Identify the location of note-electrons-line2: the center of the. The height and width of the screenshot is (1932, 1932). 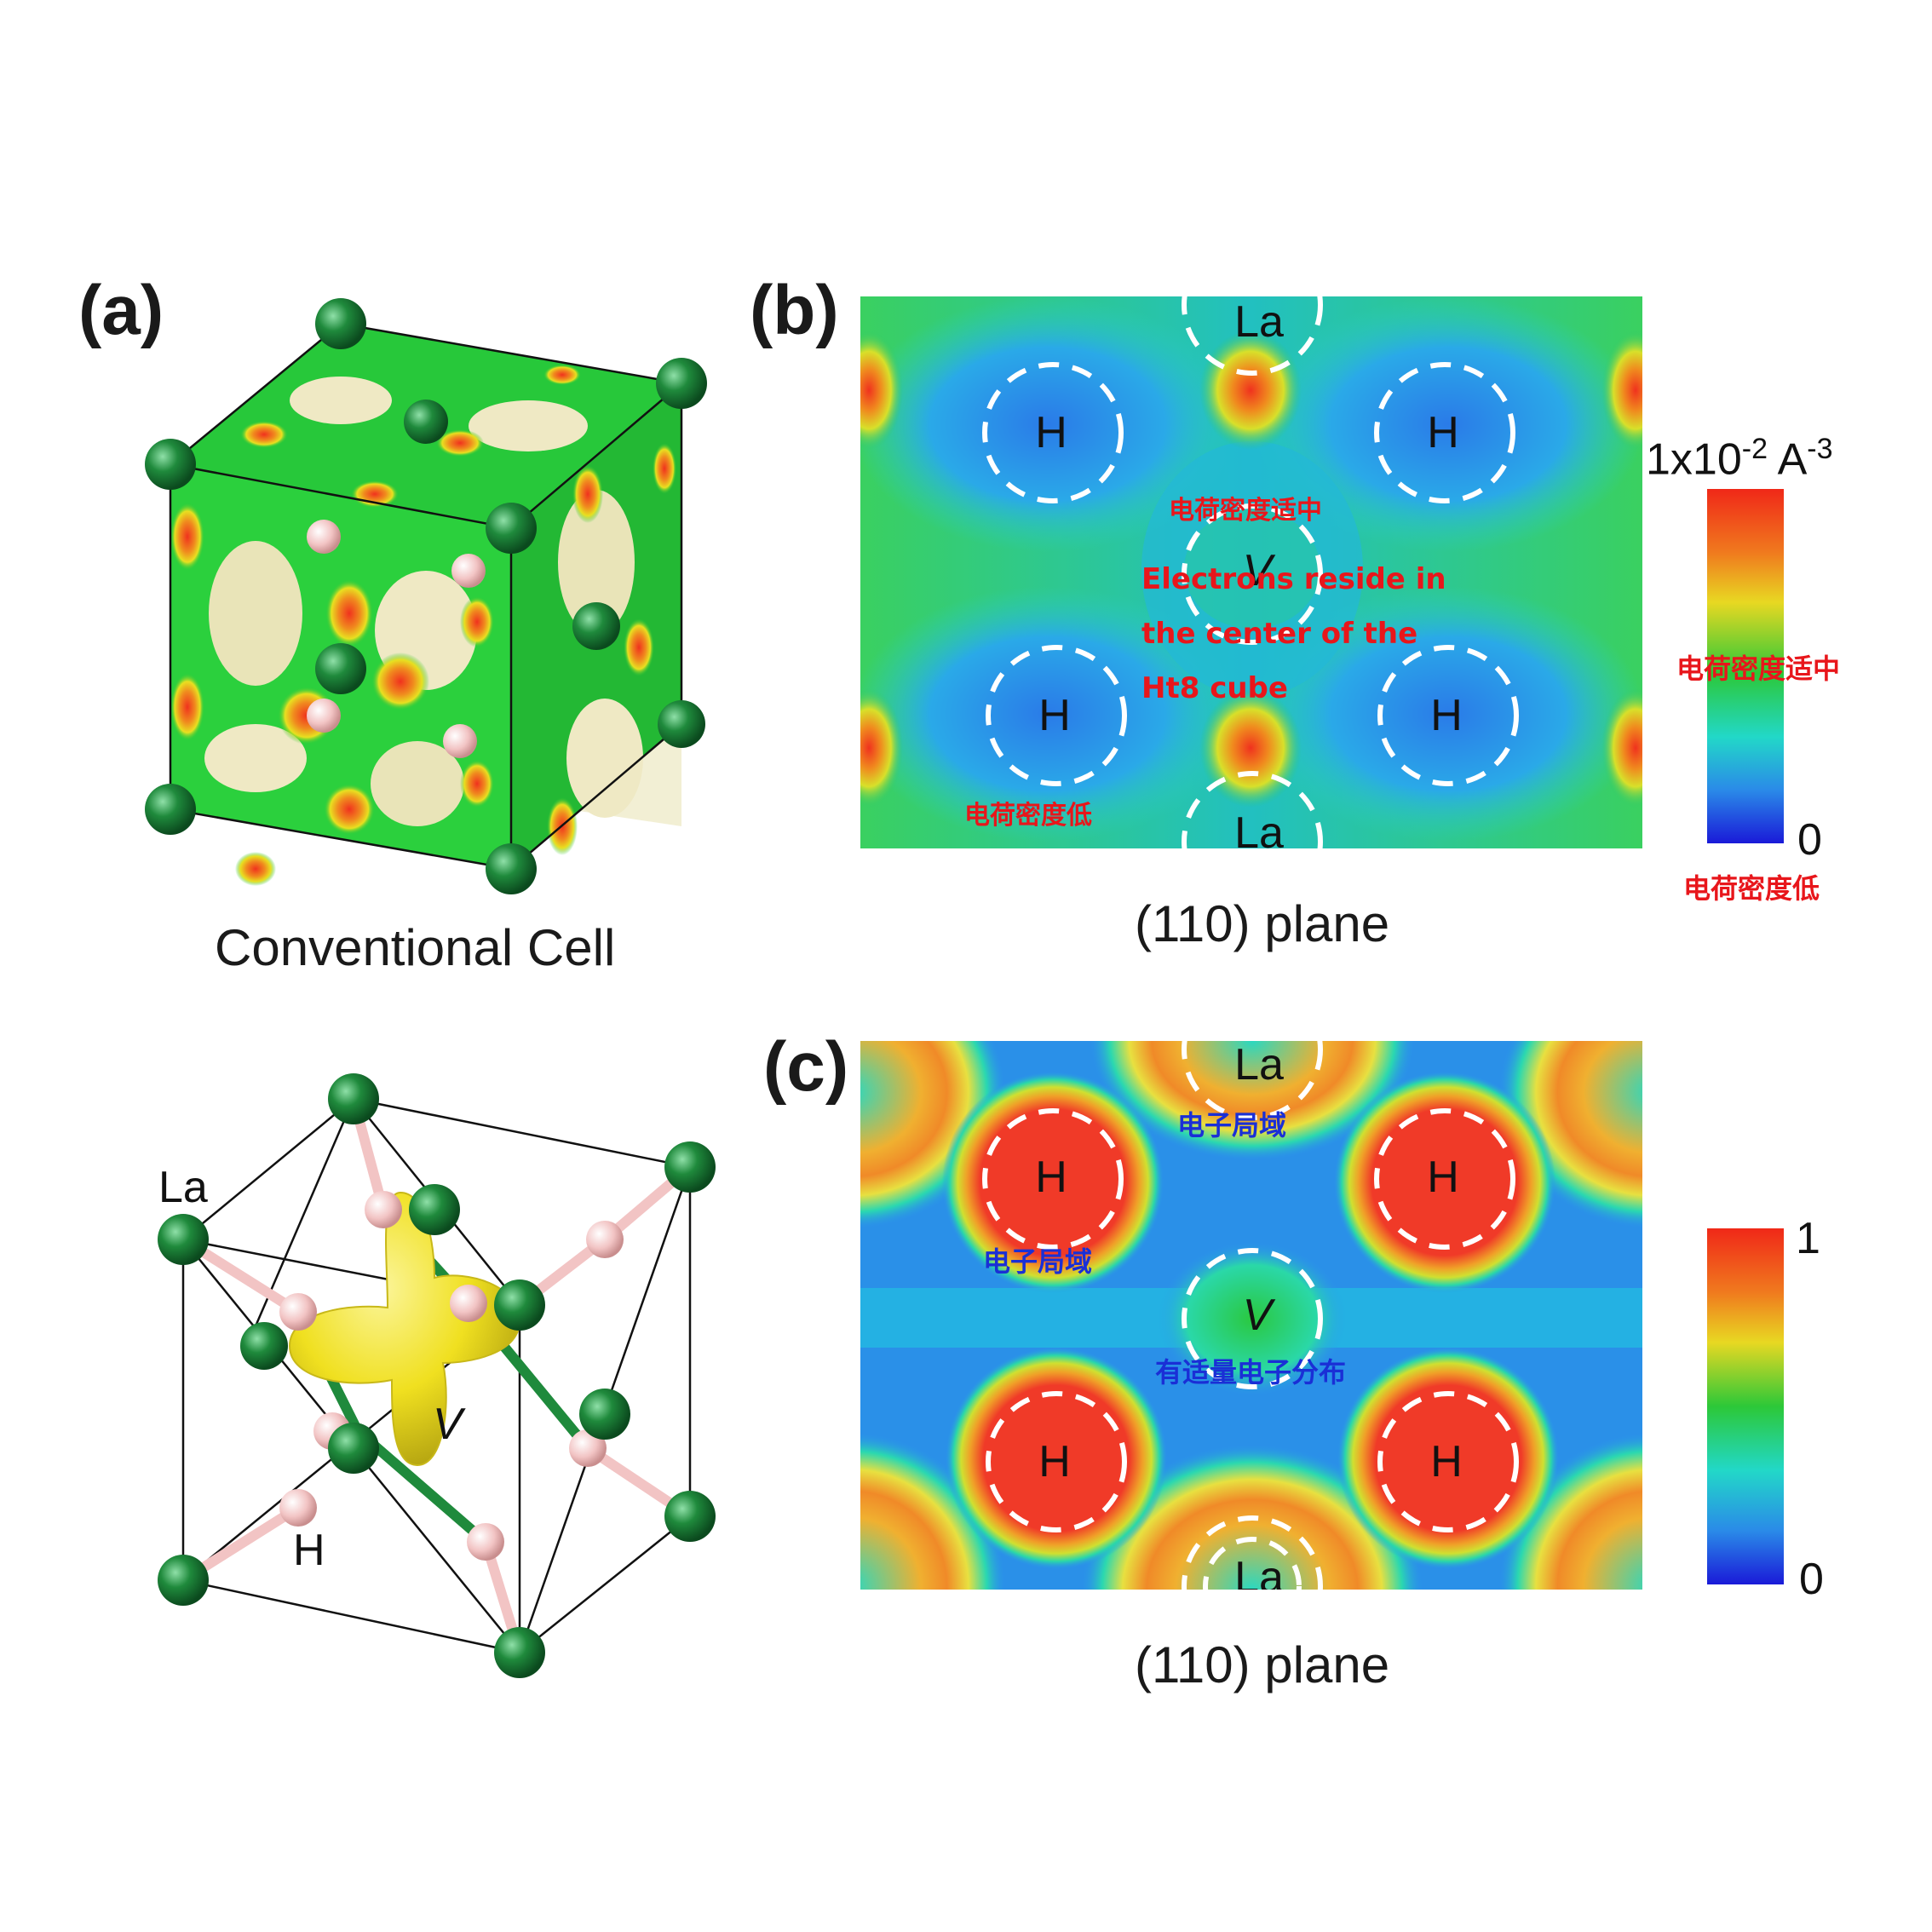
(1280, 634).